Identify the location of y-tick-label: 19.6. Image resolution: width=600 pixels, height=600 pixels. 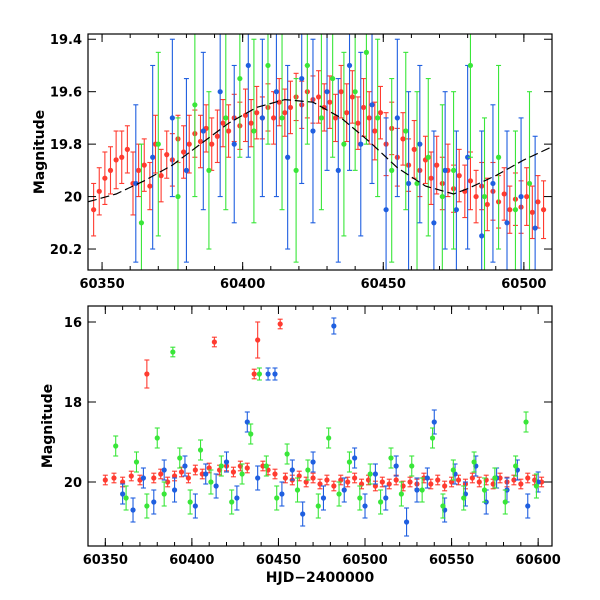
(66, 93).